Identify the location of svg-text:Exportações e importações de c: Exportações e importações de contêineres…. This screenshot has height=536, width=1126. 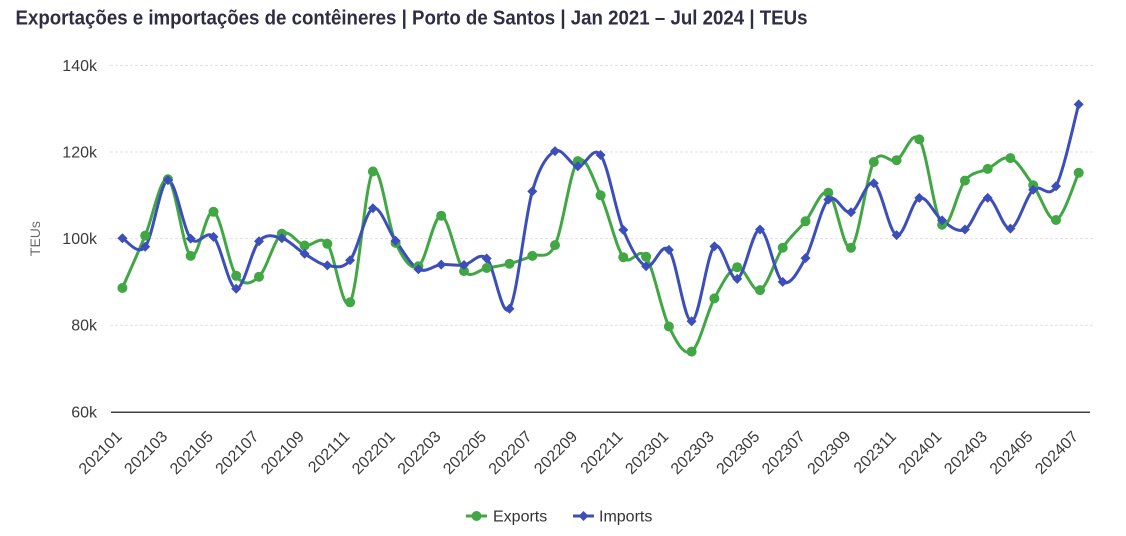
(412, 19).